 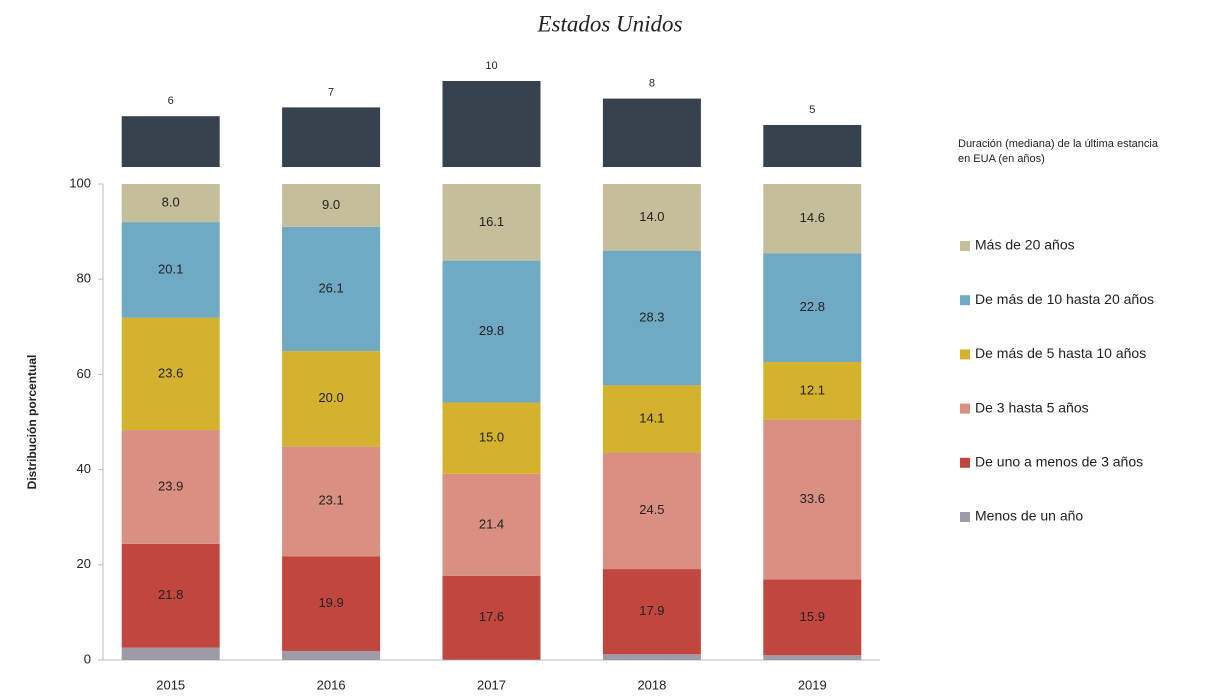 I want to click on legend-label: Menos de un año, so click(x=1029, y=516).